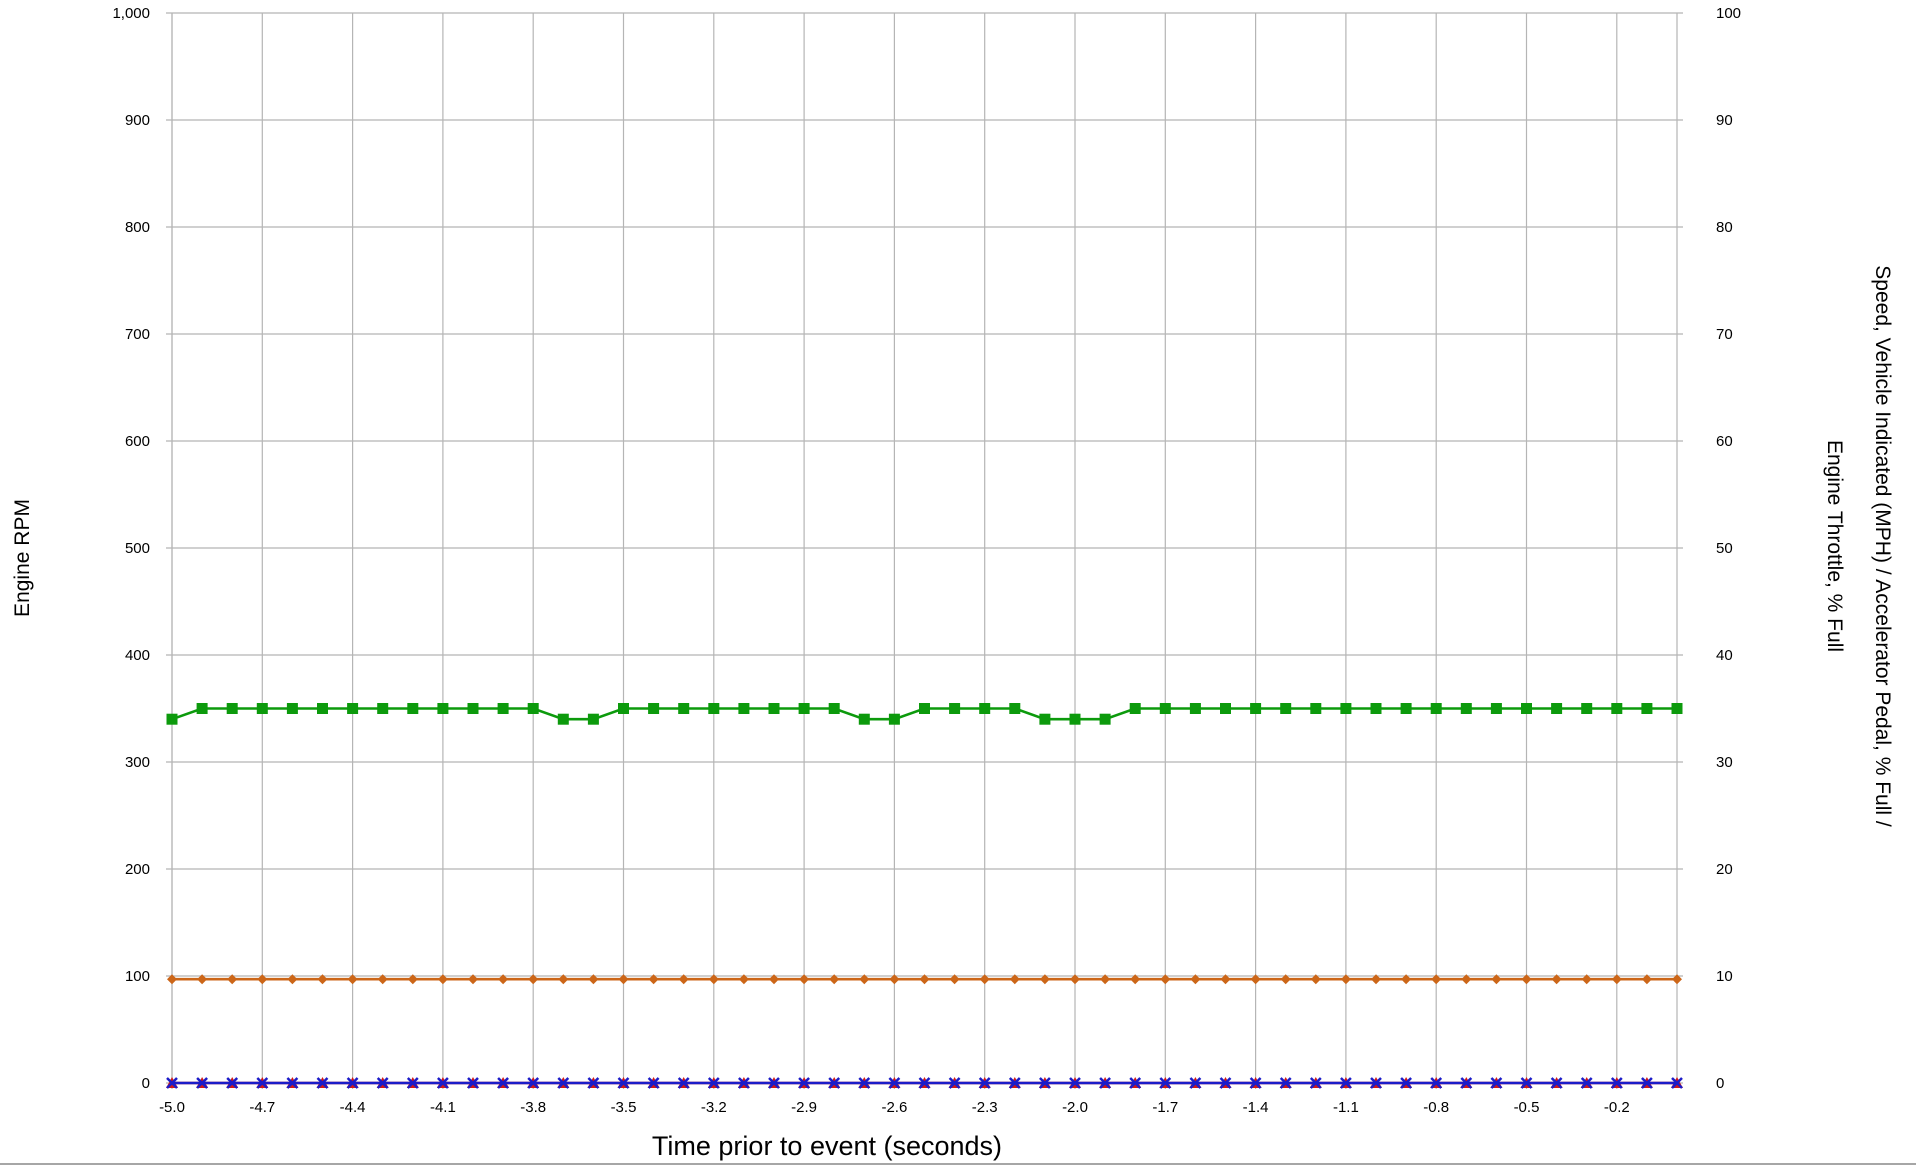  I want to click on x-tick-label: -2.3, so click(985, 1107).